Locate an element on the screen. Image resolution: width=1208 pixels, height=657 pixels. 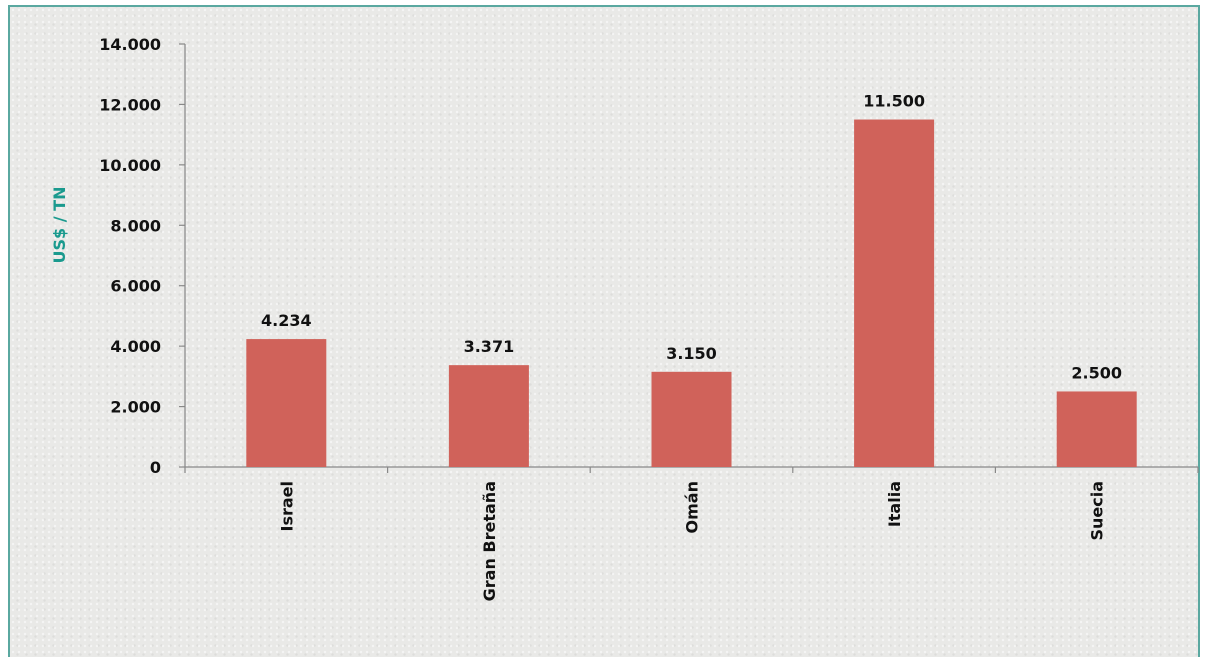
y-tick-label: 2.000 is located at coordinates (135, 407).